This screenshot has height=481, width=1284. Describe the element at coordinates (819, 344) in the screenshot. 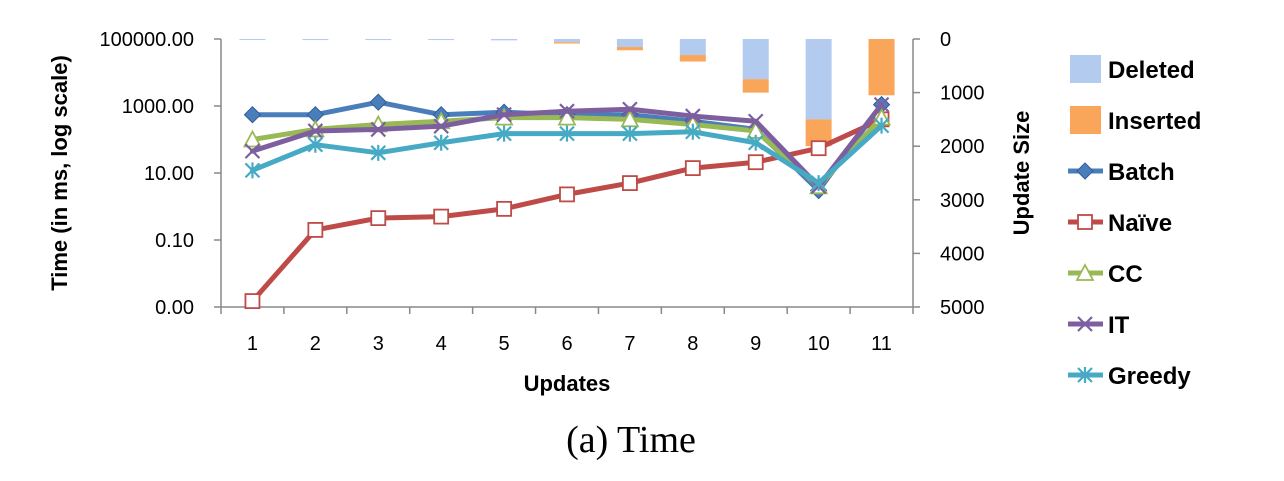

I see `x-tick-label: 10` at that location.